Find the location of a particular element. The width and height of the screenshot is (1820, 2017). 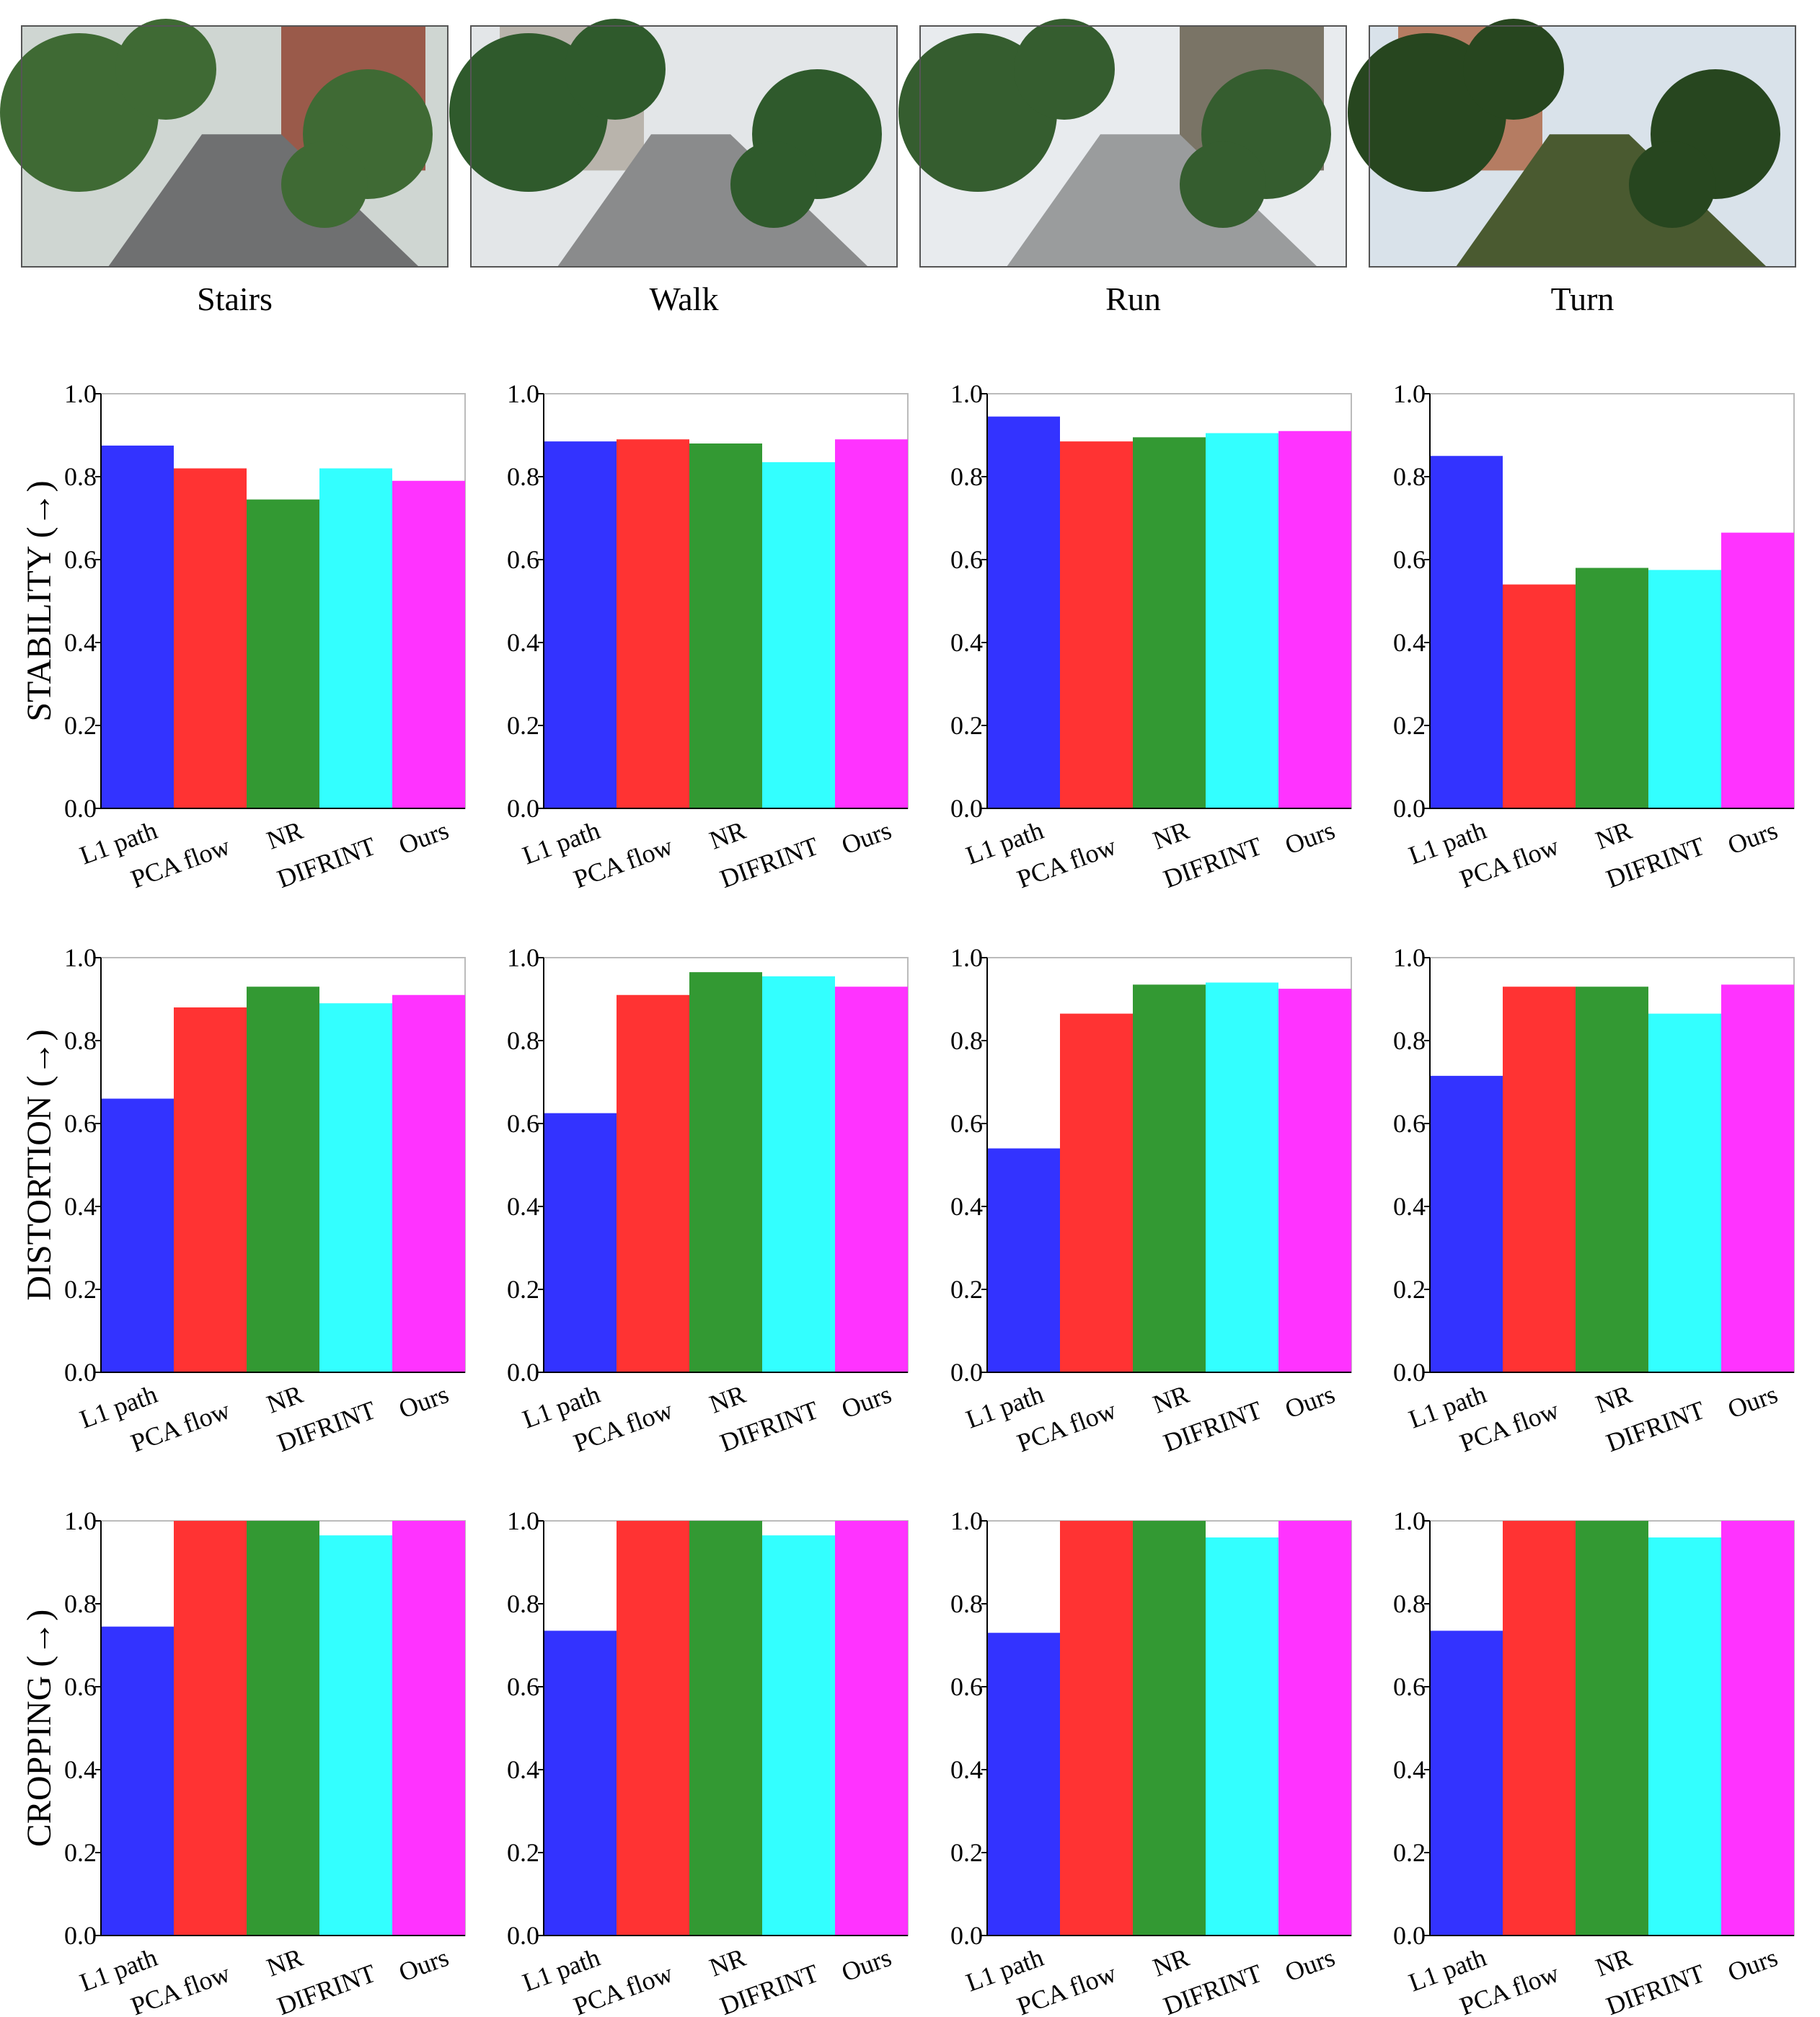

photo-label: Walk is located at coordinates (684, 299).